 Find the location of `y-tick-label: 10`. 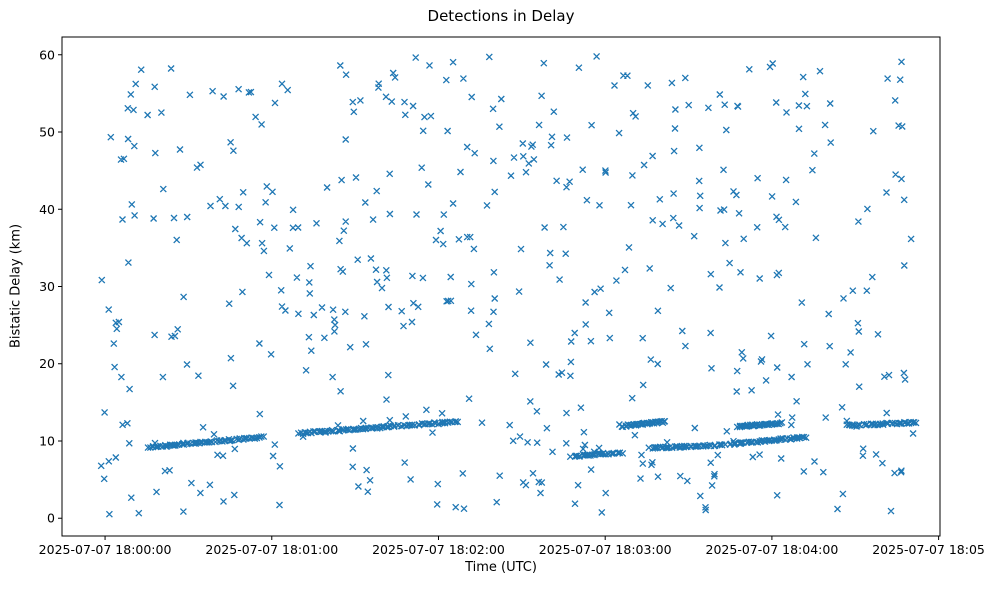

y-tick-label: 10 is located at coordinates (47, 440).